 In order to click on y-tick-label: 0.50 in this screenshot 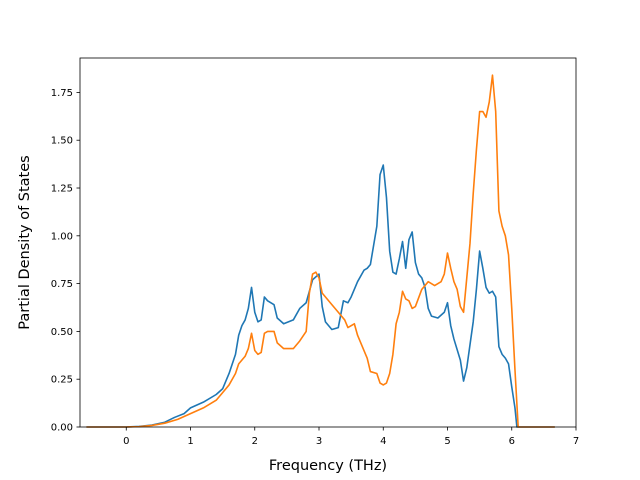, I will do `click(62, 332)`.